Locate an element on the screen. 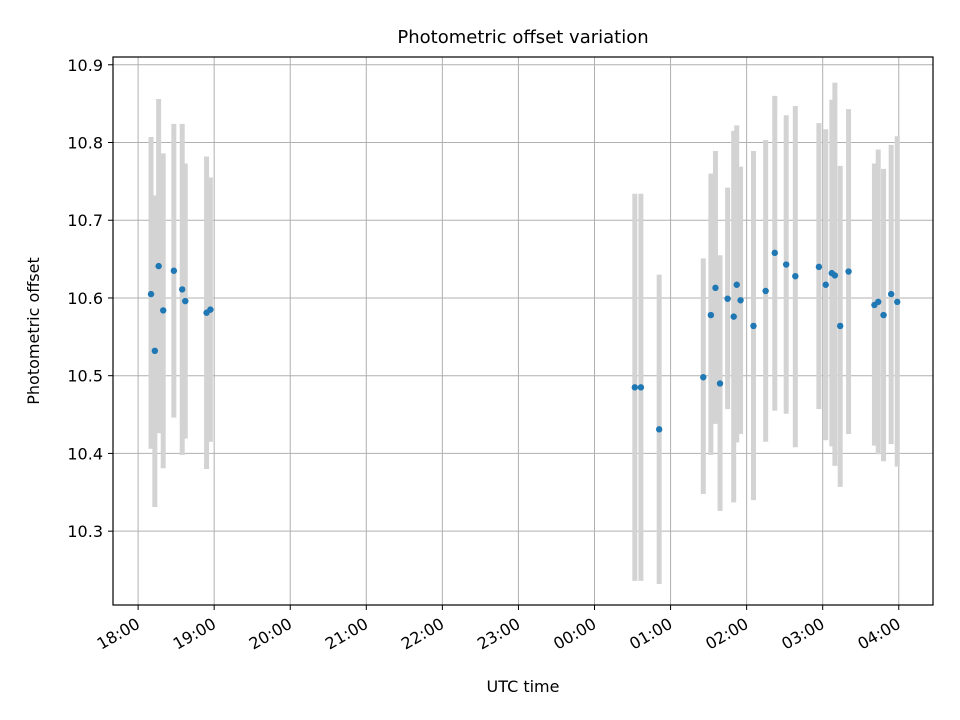 This screenshot has width=960, height=720. y-tick-label: 10.3 is located at coordinates (85, 531).